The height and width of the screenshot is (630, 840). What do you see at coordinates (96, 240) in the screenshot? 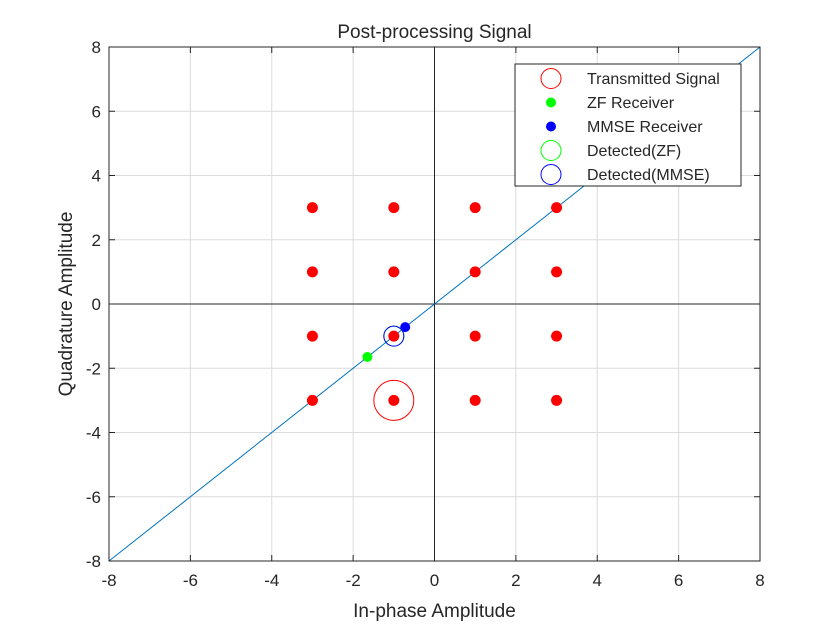
I see `y-tick-label: 2` at bounding box center [96, 240].